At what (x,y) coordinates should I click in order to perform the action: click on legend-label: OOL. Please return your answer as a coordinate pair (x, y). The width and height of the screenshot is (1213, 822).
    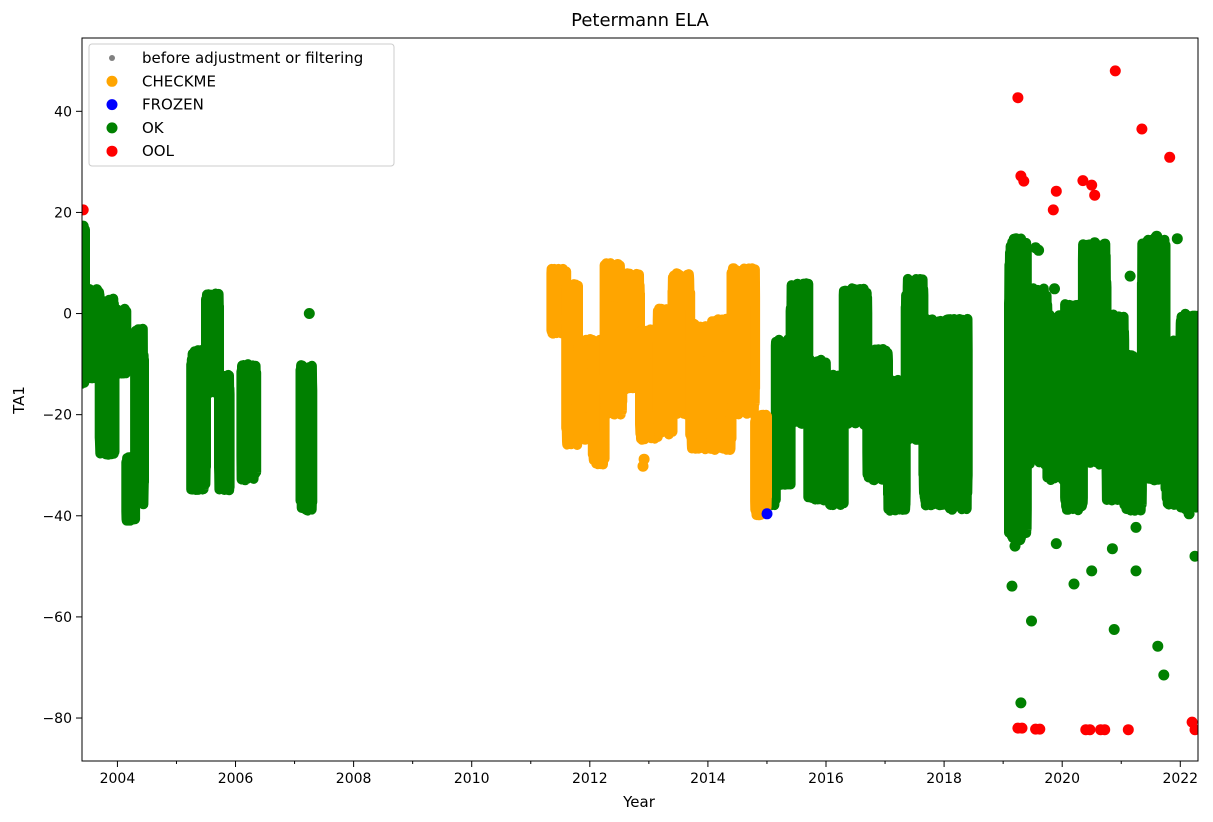
    Looking at the image, I should click on (158, 151).